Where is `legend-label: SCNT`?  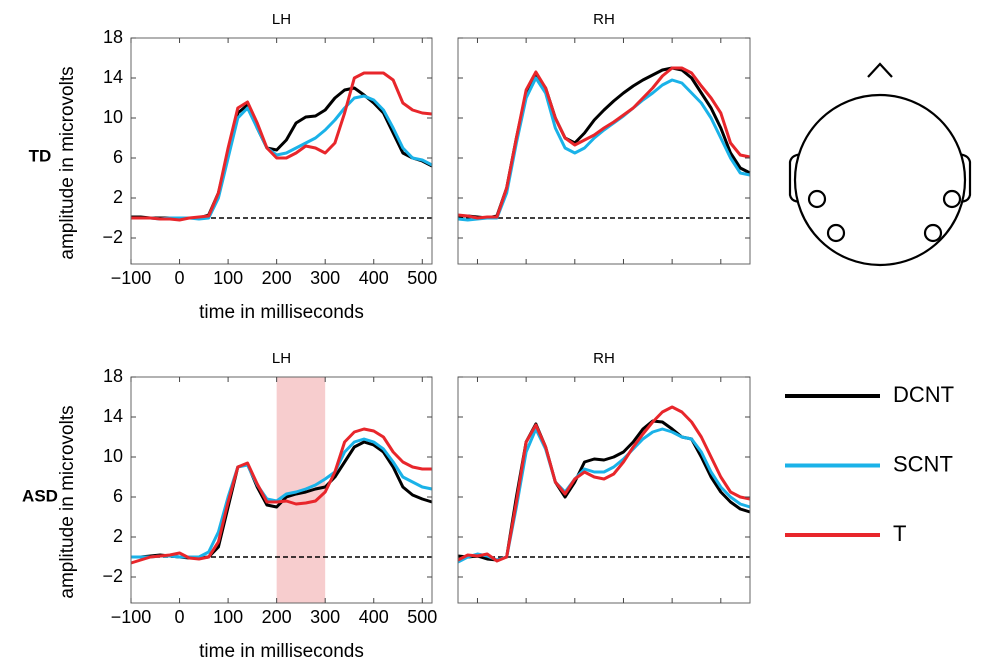
legend-label: SCNT is located at coordinates (923, 463).